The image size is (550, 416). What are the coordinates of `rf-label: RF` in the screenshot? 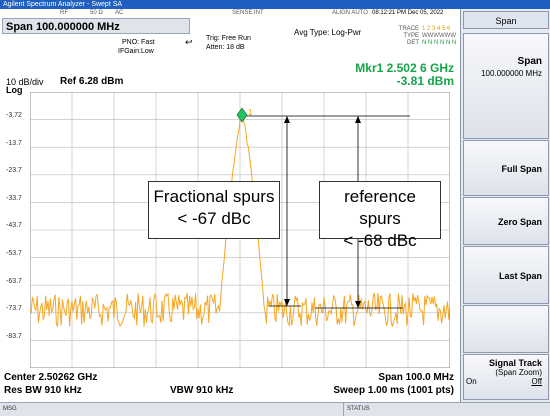 It's located at (64, 13).